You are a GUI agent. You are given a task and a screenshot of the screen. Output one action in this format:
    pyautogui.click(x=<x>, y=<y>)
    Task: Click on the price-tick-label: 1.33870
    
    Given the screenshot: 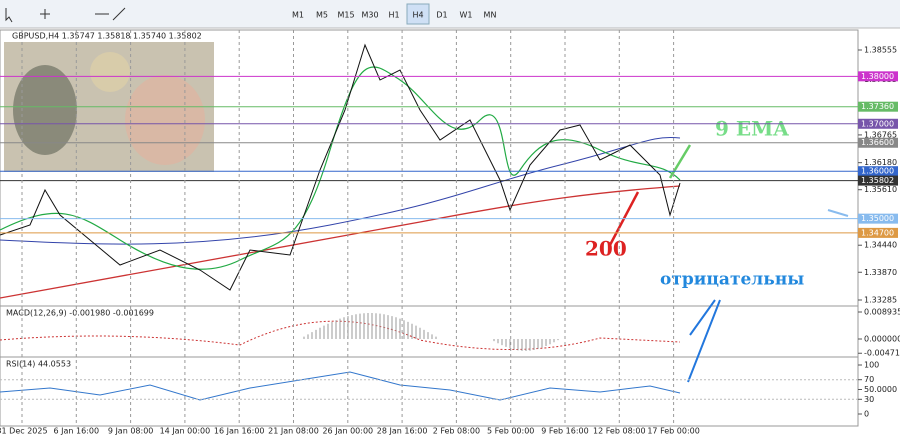 What is the action you would take?
    pyautogui.click(x=880, y=272)
    